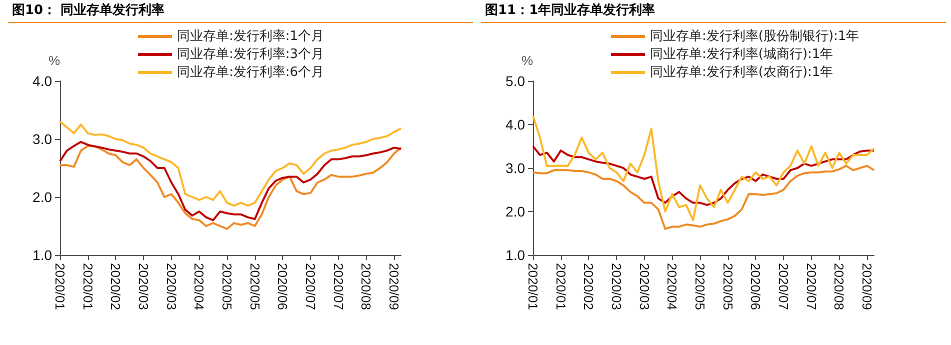 This screenshot has height=345, width=951. I want to click on chart-title: 图10： 同业存单发行利率, so click(240, 11).